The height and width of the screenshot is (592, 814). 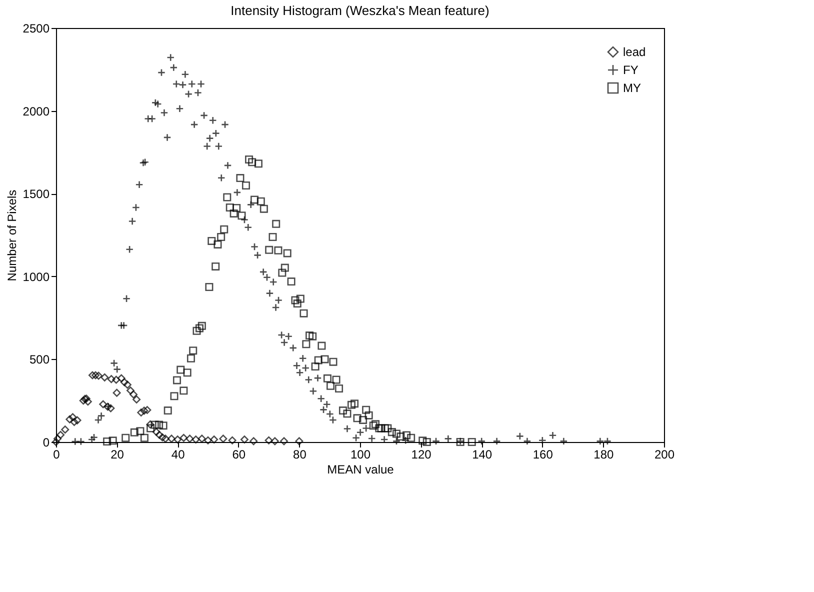 I want to click on y-tick-label: 2000, so click(x=36, y=111).